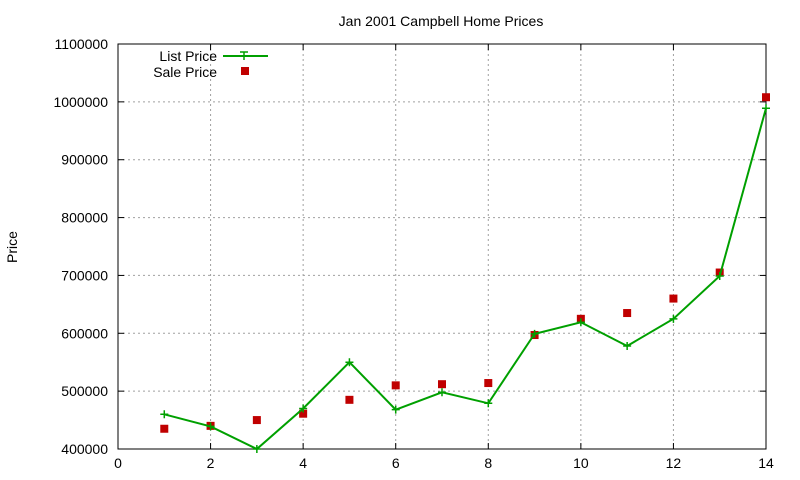 The width and height of the screenshot is (800, 480). What do you see at coordinates (581, 463) in the screenshot?
I see `x-tick-label: 10` at bounding box center [581, 463].